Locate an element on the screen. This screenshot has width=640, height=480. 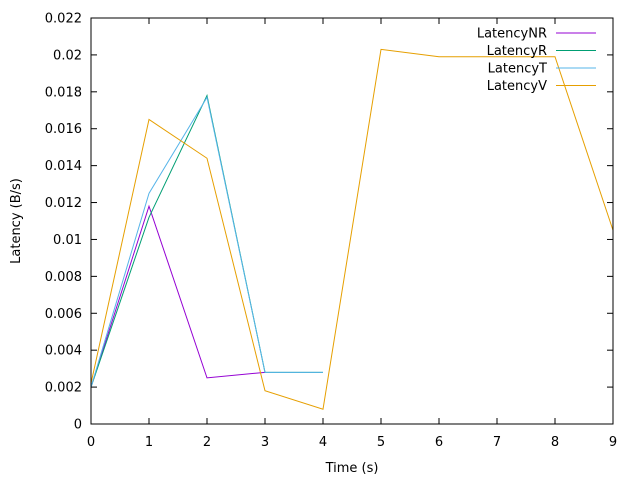
legend-label-latencyr: LatencyR is located at coordinates (517, 51).